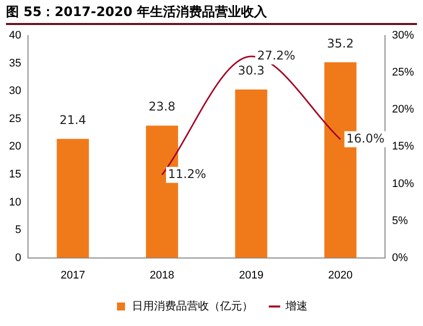 Image resolution: width=423 pixels, height=326 pixels. What do you see at coordinates (15, 63) in the screenshot?
I see `y-tick-label: 35` at bounding box center [15, 63].